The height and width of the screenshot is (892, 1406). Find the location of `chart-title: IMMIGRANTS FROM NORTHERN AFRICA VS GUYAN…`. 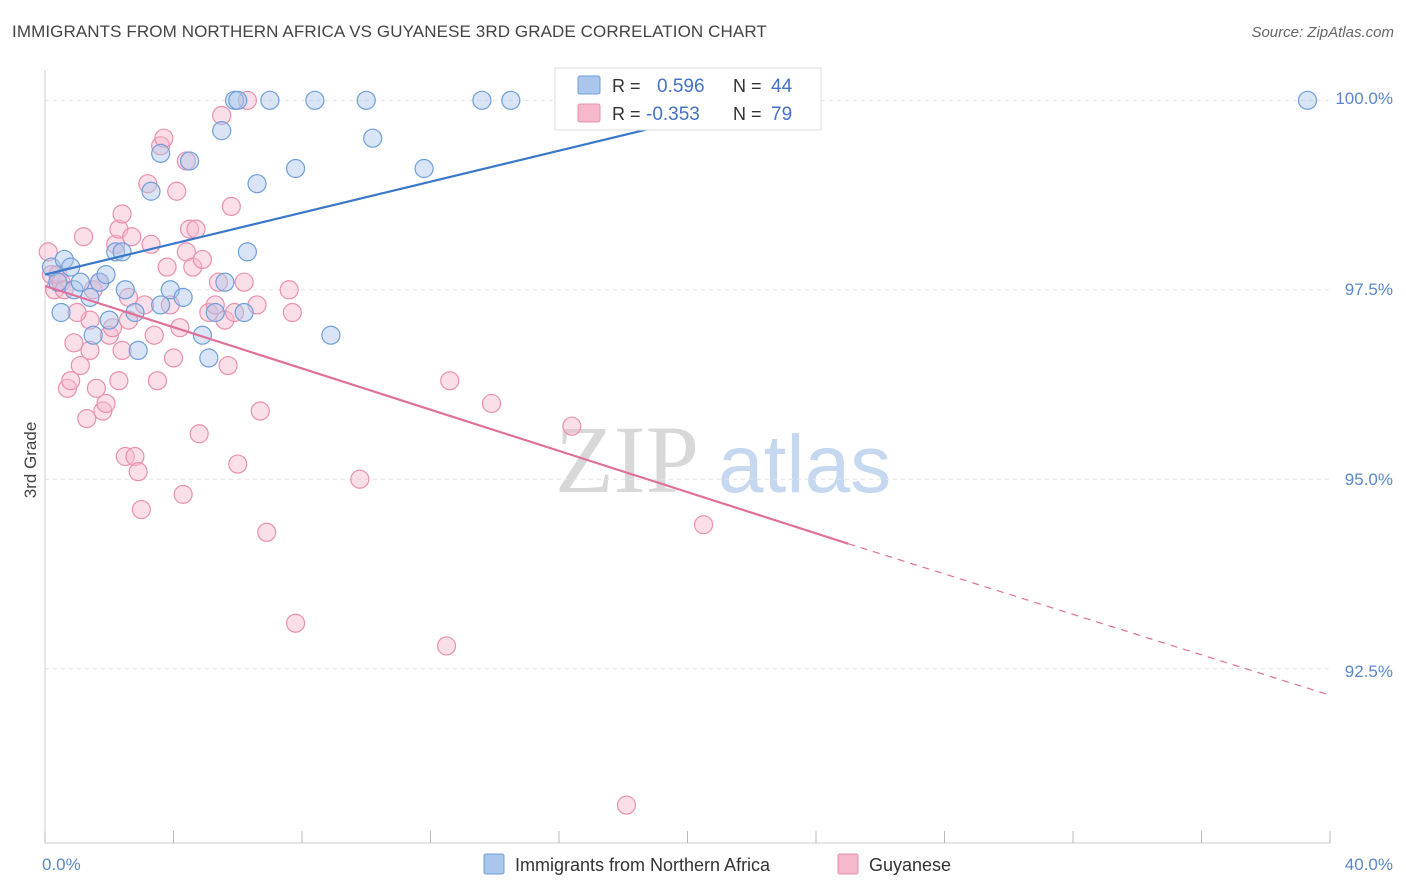

chart-title: IMMIGRANTS FROM NORTHERN AFRICA VS GUYAN… is located at coordinates (389, 31).